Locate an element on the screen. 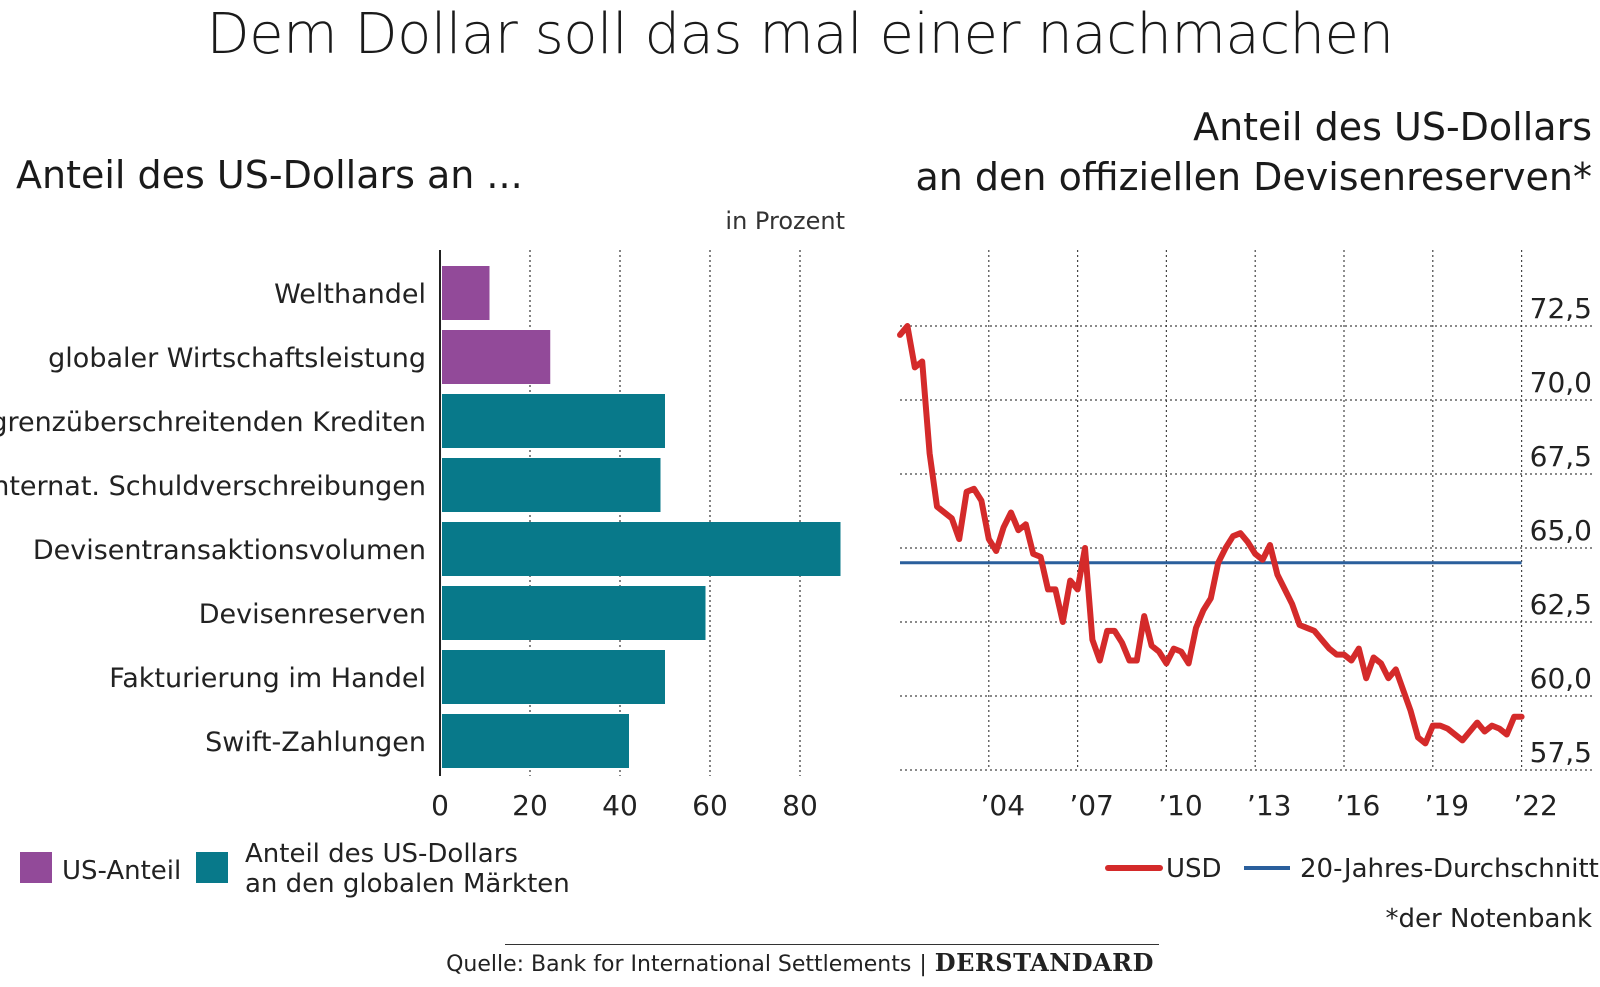 The width and height of the screenshot is (1600, 987). line-y-tick-3: 65,0 is located at coordinates (1561, 530).